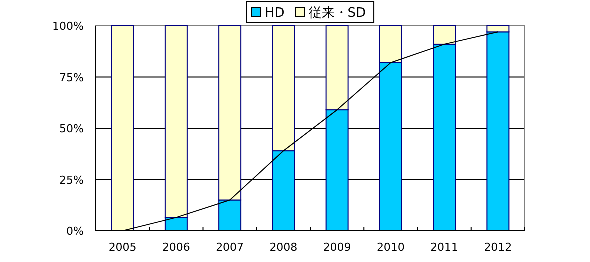  I want to click on x-tick-label: 2006, so click(176, 247).